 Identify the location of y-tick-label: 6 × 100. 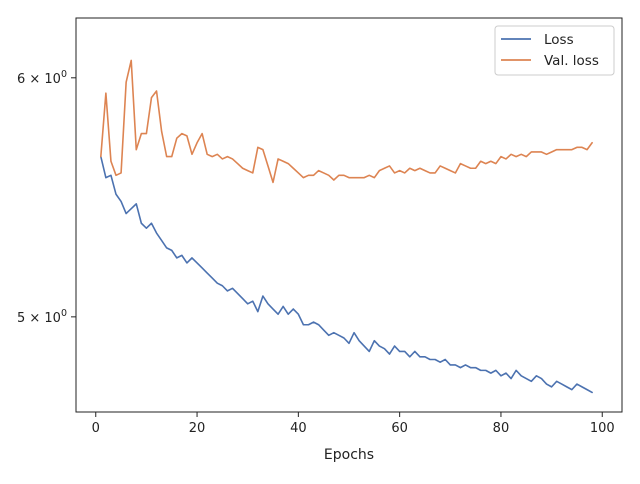
(42, 78).